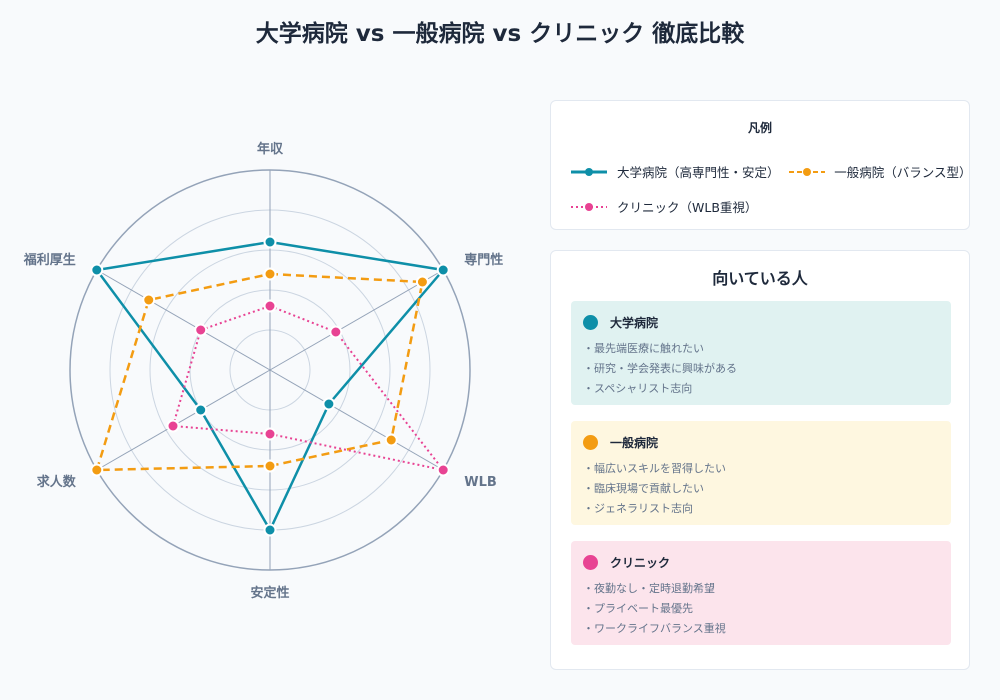 The height and width of the screenshot is (700, 1000). Describe the element at coordinates (643, 488) in the screenshot. I see `suitable-point: ・臨床現場で貢献したい` at that location.